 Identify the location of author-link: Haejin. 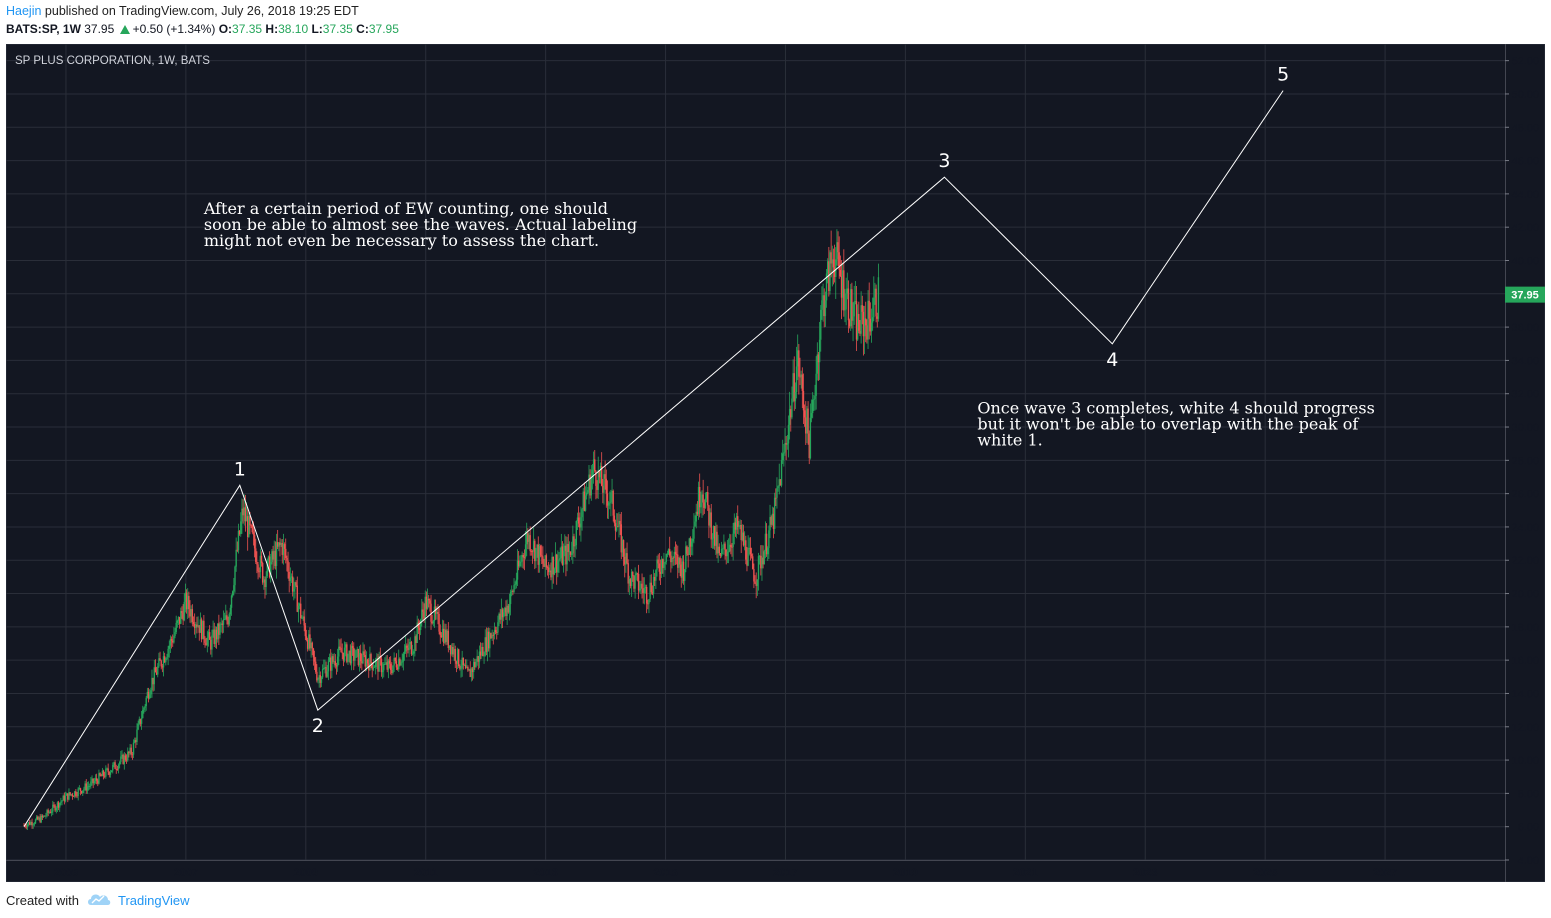
(24, 11).